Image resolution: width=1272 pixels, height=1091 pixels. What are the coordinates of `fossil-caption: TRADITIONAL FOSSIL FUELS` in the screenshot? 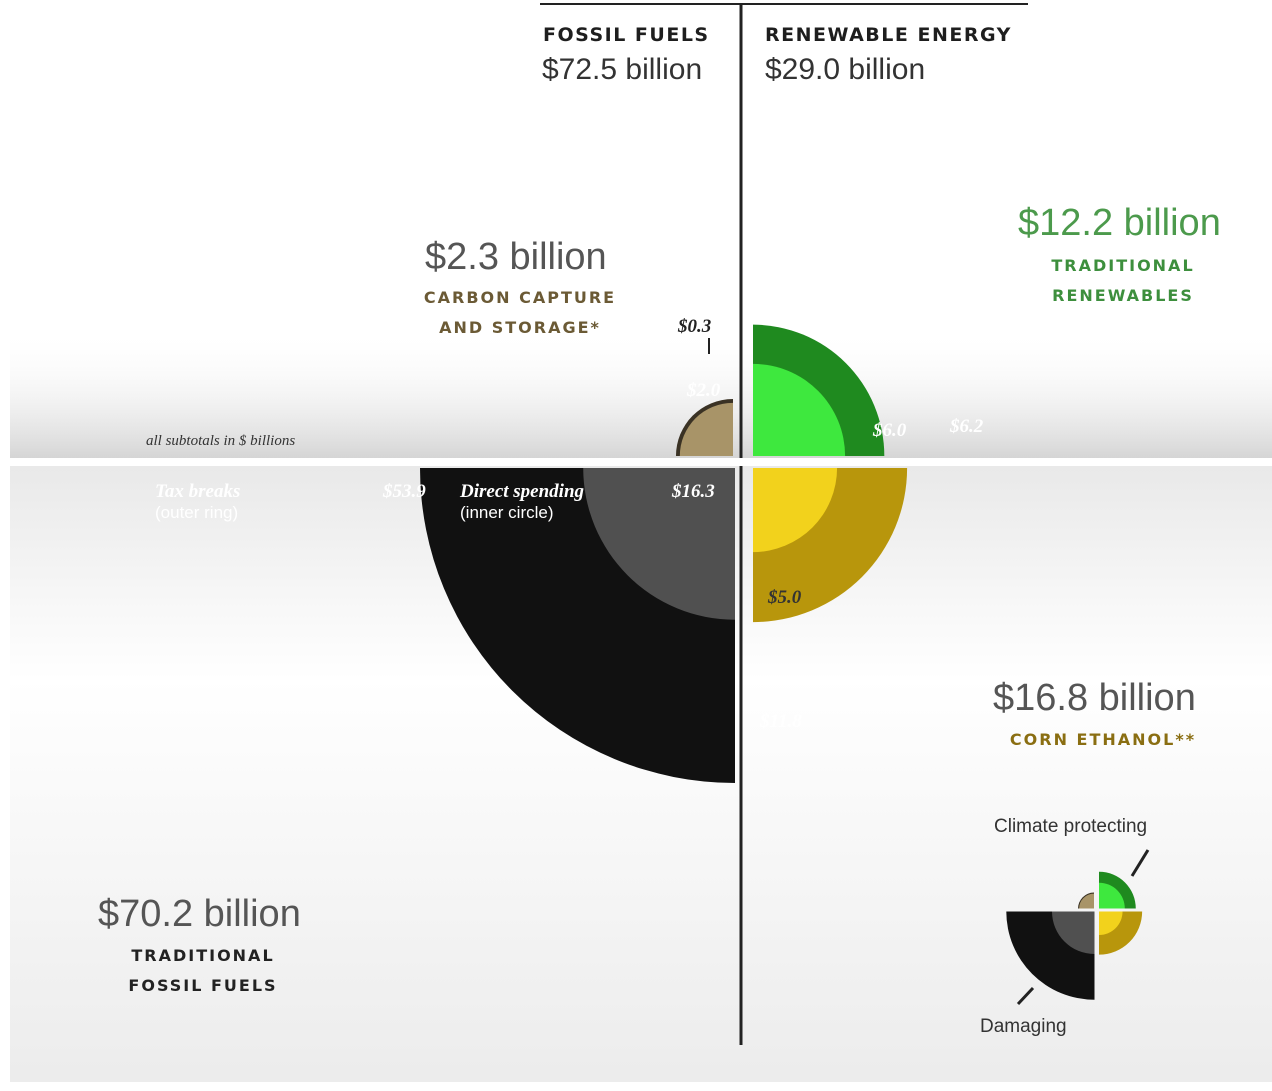 It's located at (203, 971).